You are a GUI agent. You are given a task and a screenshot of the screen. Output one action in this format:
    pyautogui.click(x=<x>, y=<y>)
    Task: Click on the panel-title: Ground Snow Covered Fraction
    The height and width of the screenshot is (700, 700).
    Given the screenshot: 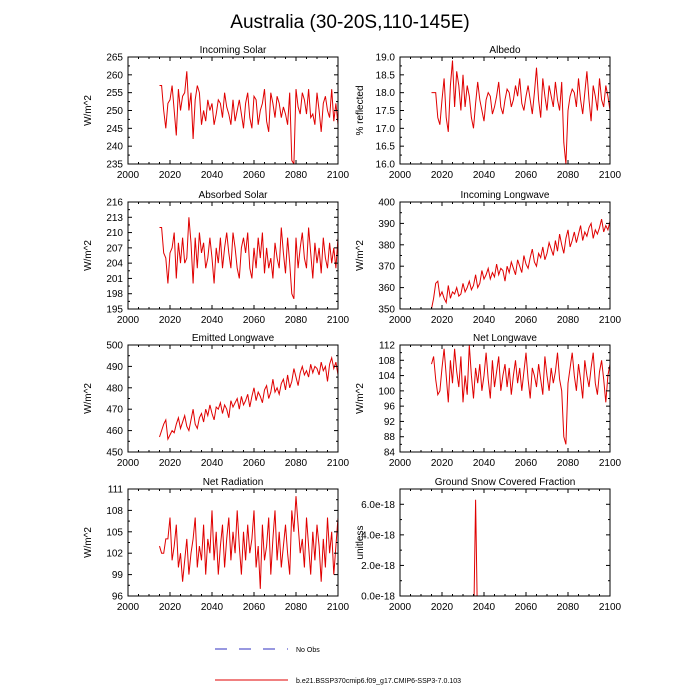 What is the action you would take?
    pyautogui.click(x=505, y=482)
    